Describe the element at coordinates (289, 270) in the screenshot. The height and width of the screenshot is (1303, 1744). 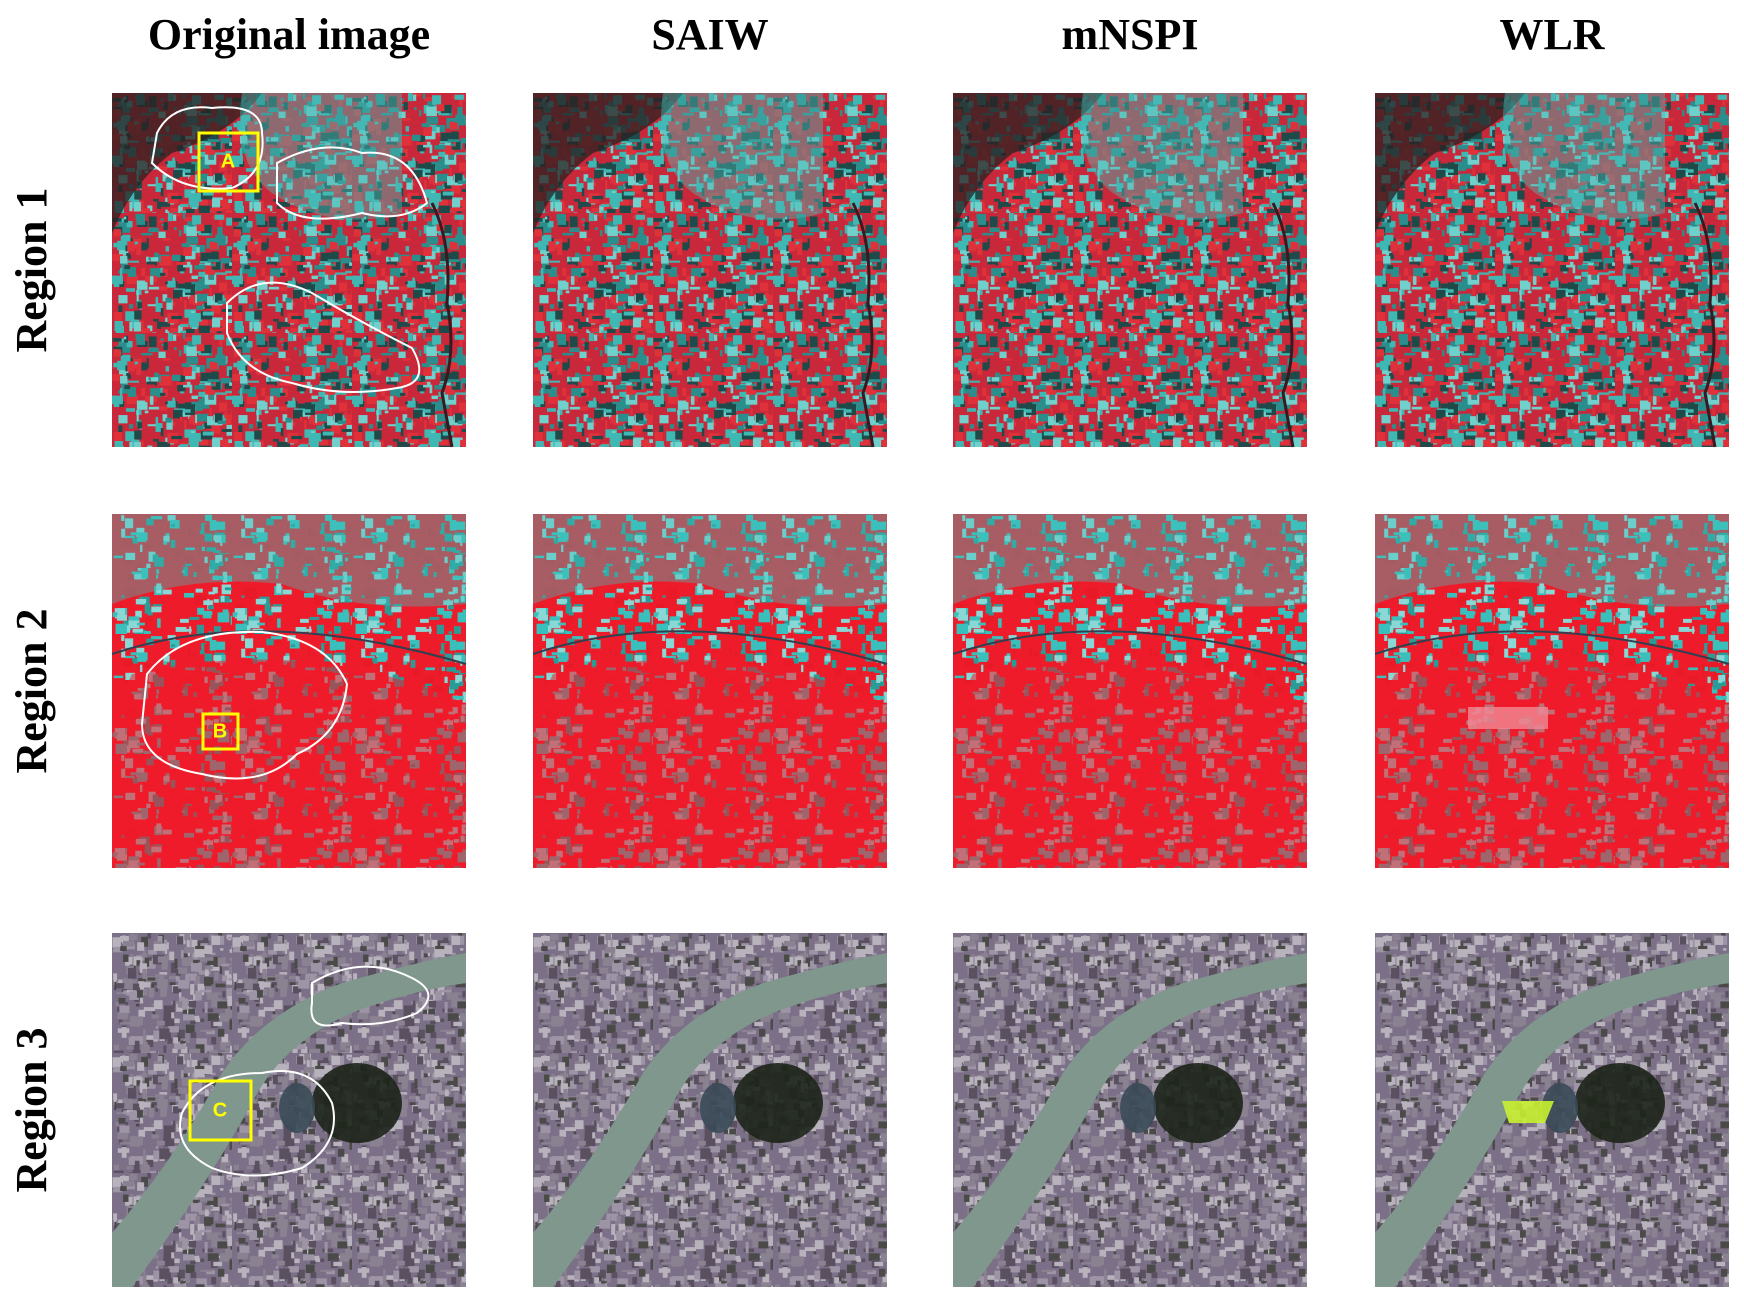
I see `image-panel: A` at that location.